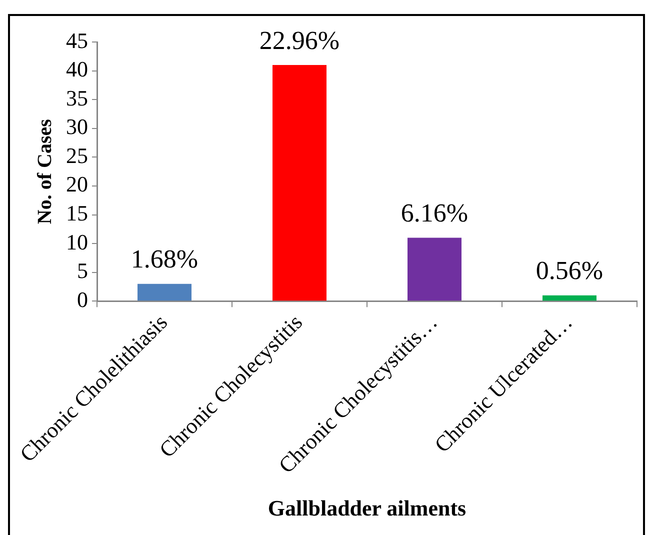 Image resolution: width=649 pixels, height=535 pixels. Describe the element at coordinates (77, 127) in the screenshot. I see `y-tick-label: 30` at that location.